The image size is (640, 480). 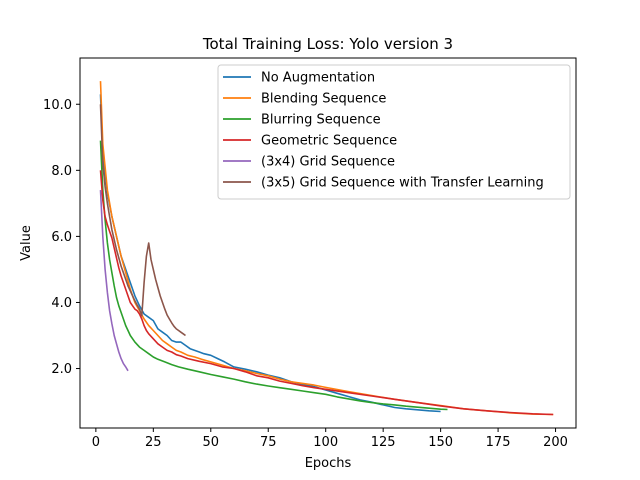 What do you see at coordinates (61, 303) in the screenshot?
I see `y-tick-label: 4.0` at bounding box center [61, 303].